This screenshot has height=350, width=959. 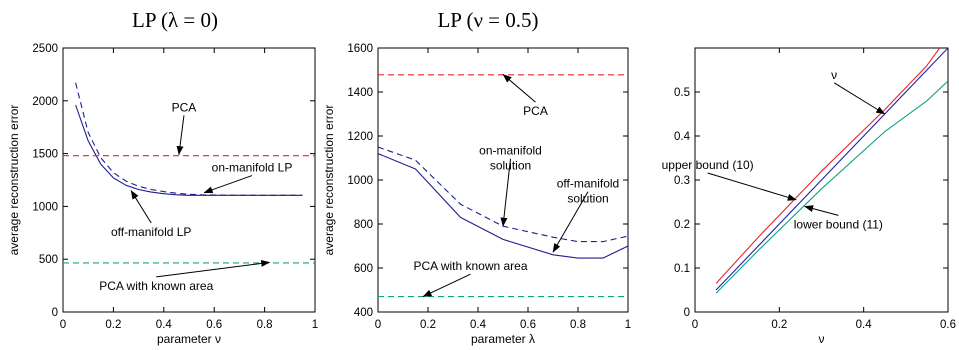 What do you see at coordinates (360, 137) in the screenshot?
I see `y-tick-label: 1200` at bounding box center [360, 137].